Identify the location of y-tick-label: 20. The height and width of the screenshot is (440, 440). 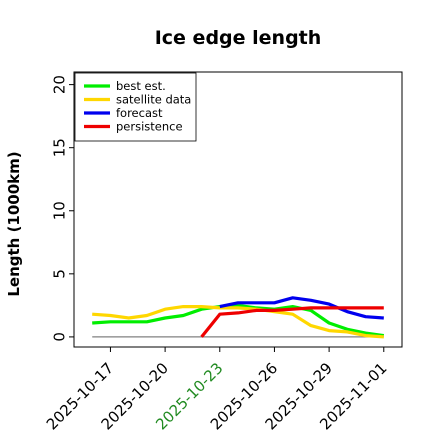
(59, 84).